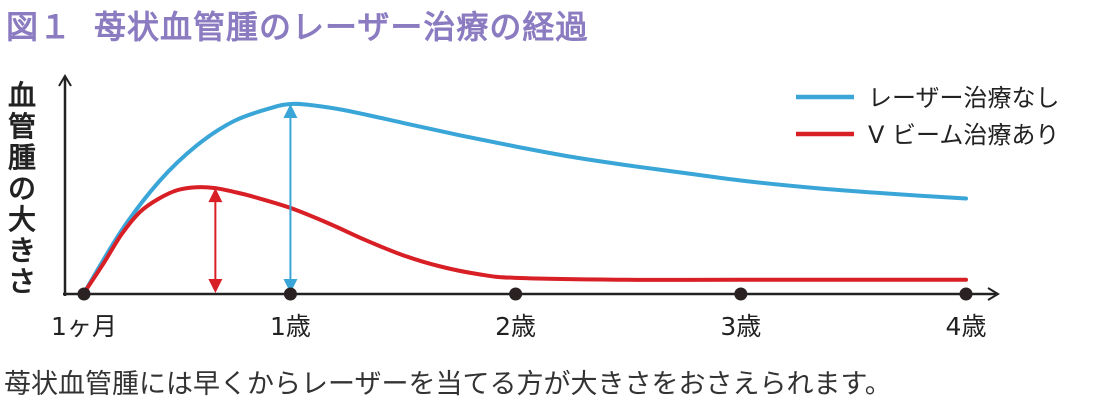 The width and height of the screenshot is (1110, 410). What do you see at coordinates (39, 27) in the screenshot?
I see `figure-number: 図１` at bounding box center [39, 27].